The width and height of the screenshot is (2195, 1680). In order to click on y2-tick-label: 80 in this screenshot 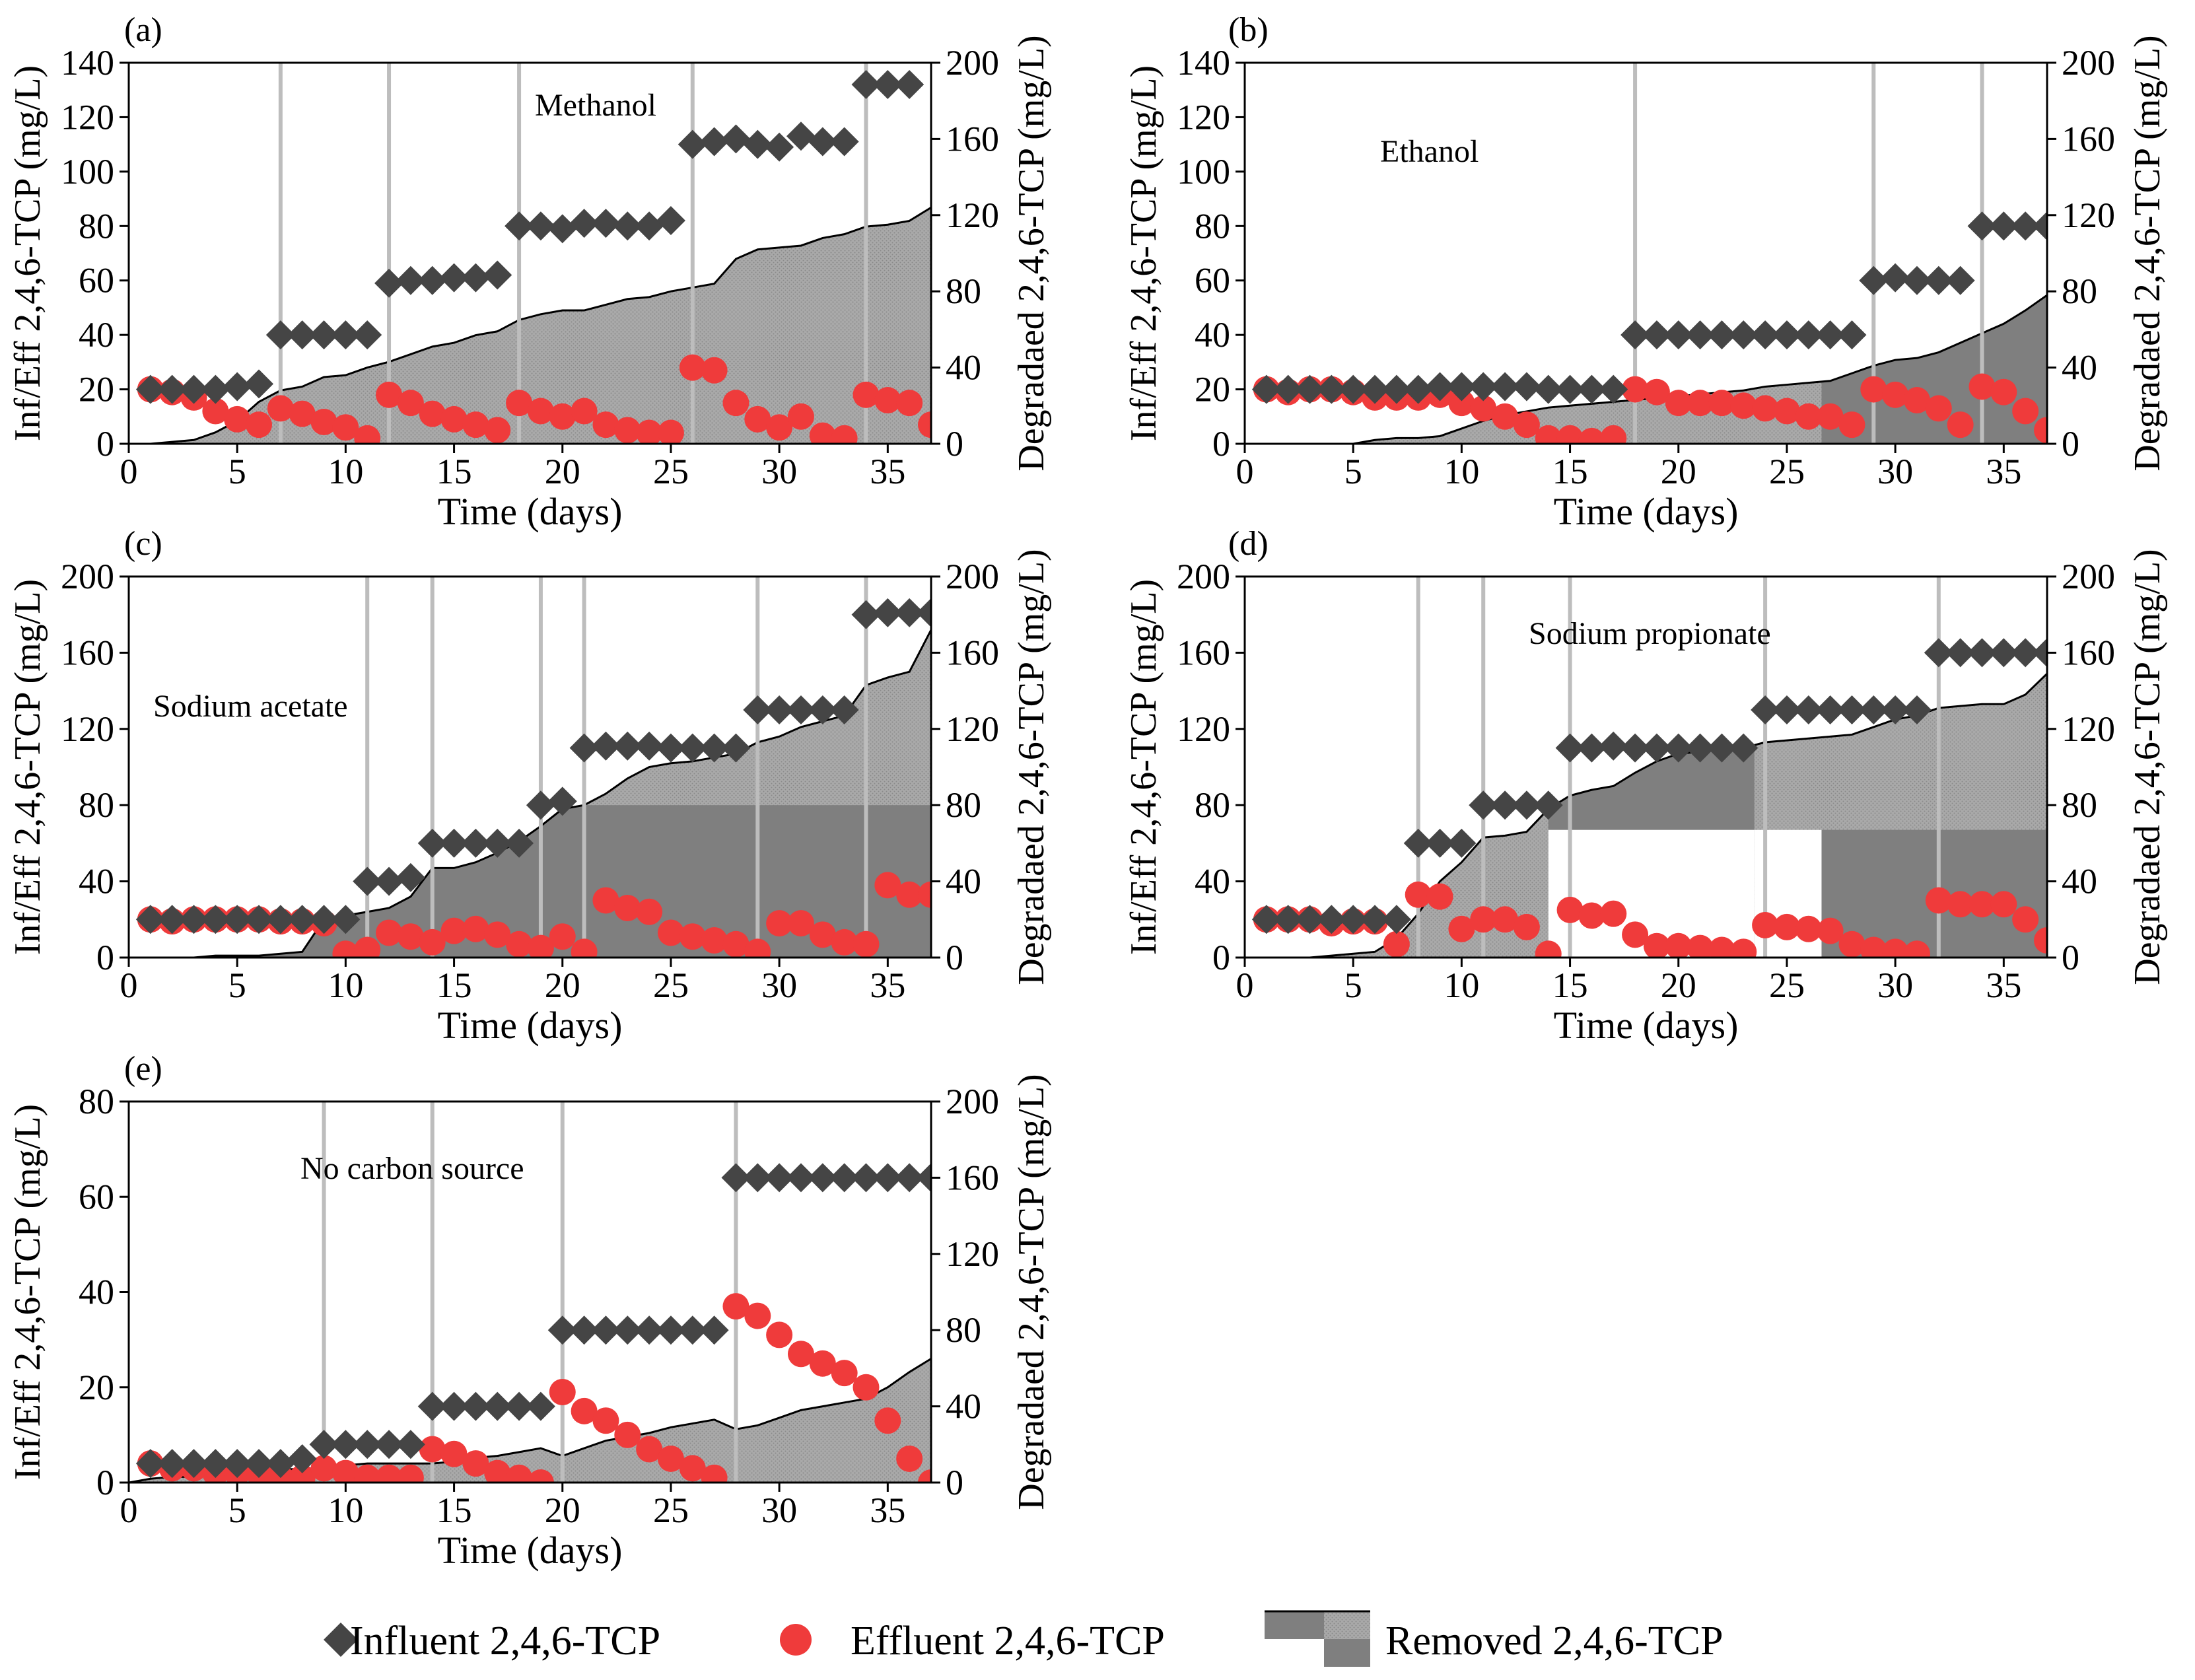, I will do `click(964, 805)`.